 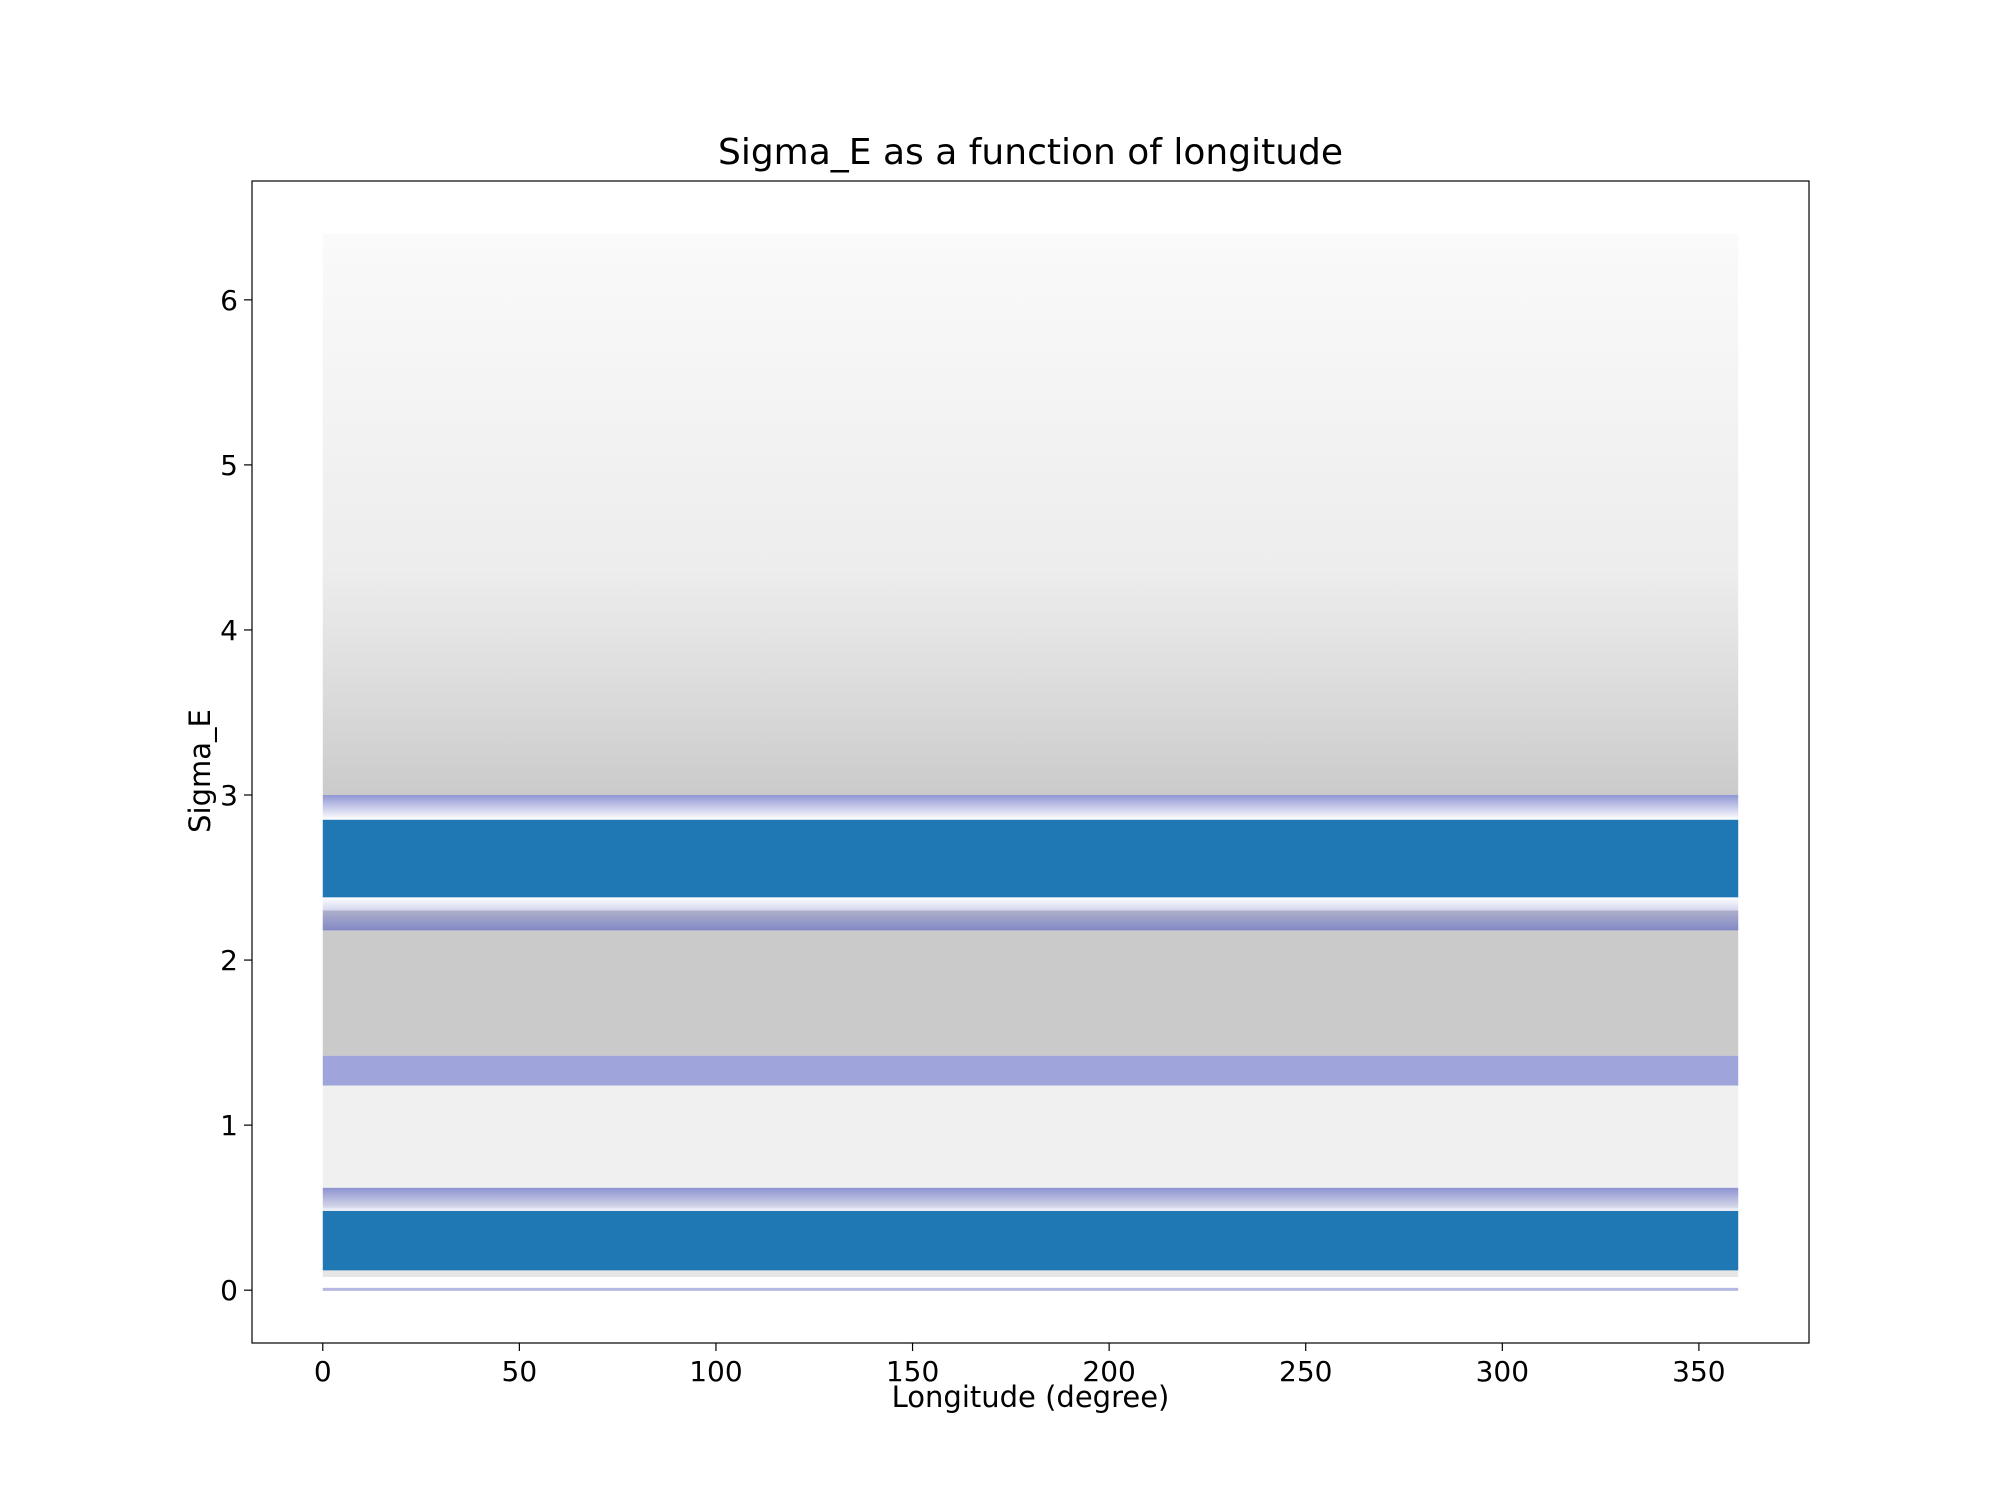 I want to click on chart-title: Sigma_E as a function of longitude, so click(x=1030, y=152).